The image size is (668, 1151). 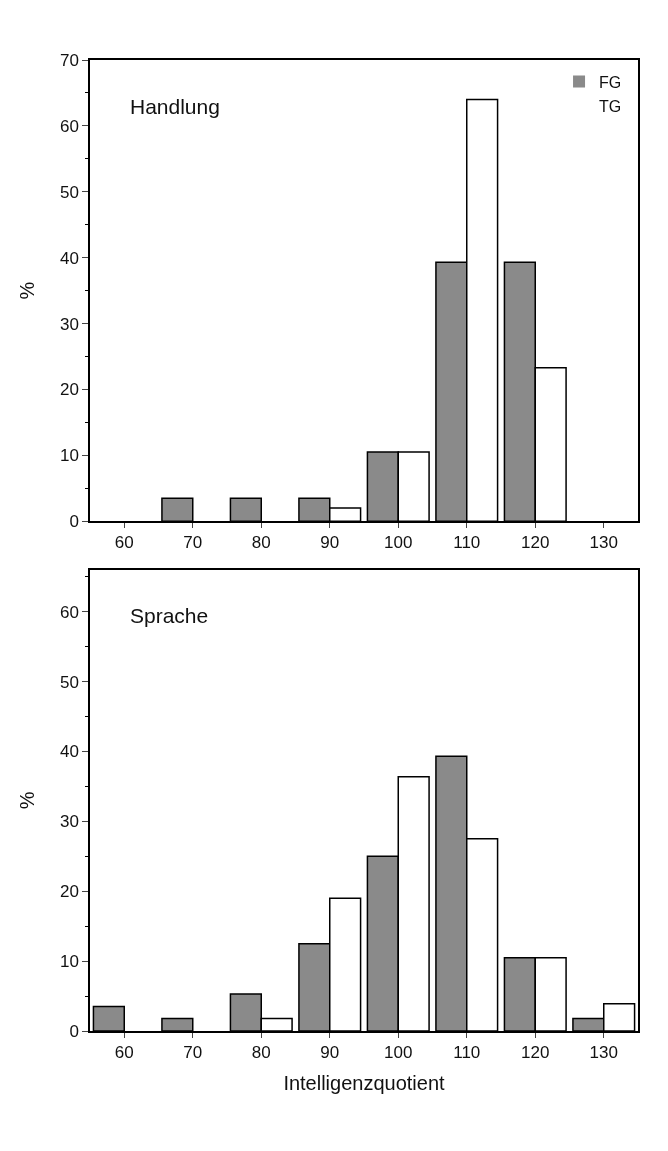 I want to click on text: TG, so click(x=610, y=106).